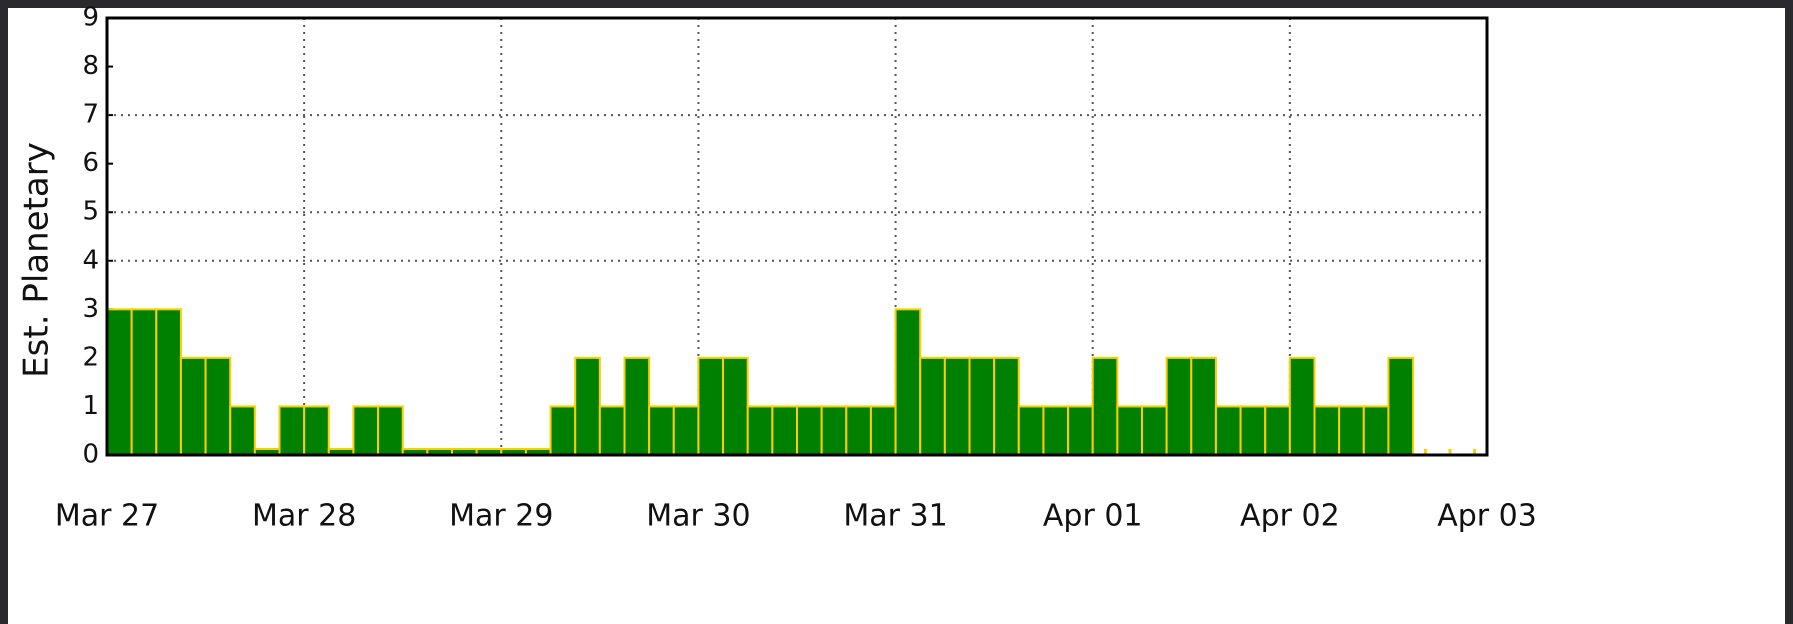  I want to click on y-tick-label: 4, so click(90, 260).